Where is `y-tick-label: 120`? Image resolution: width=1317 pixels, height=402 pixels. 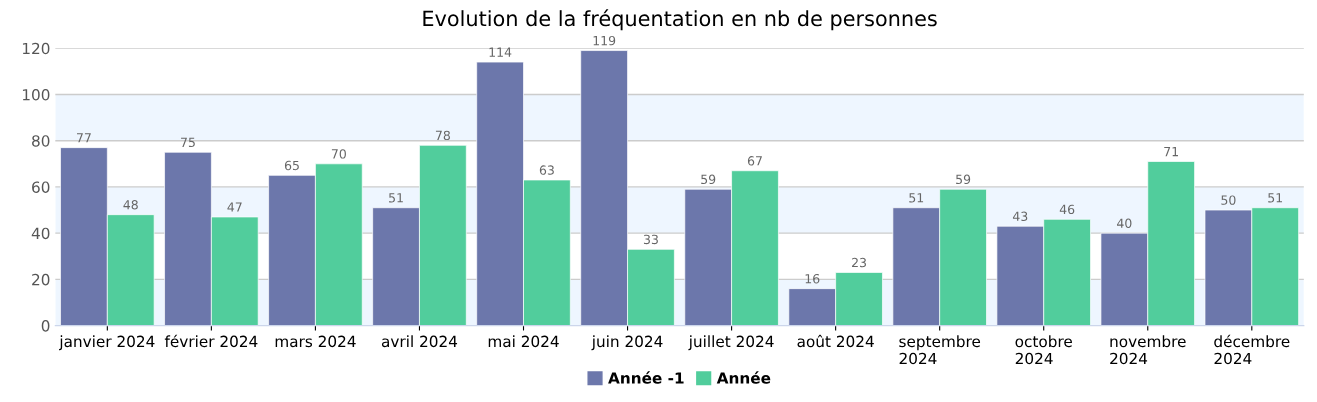
y-tick-label: 120 is located at coordinates (36, 48).